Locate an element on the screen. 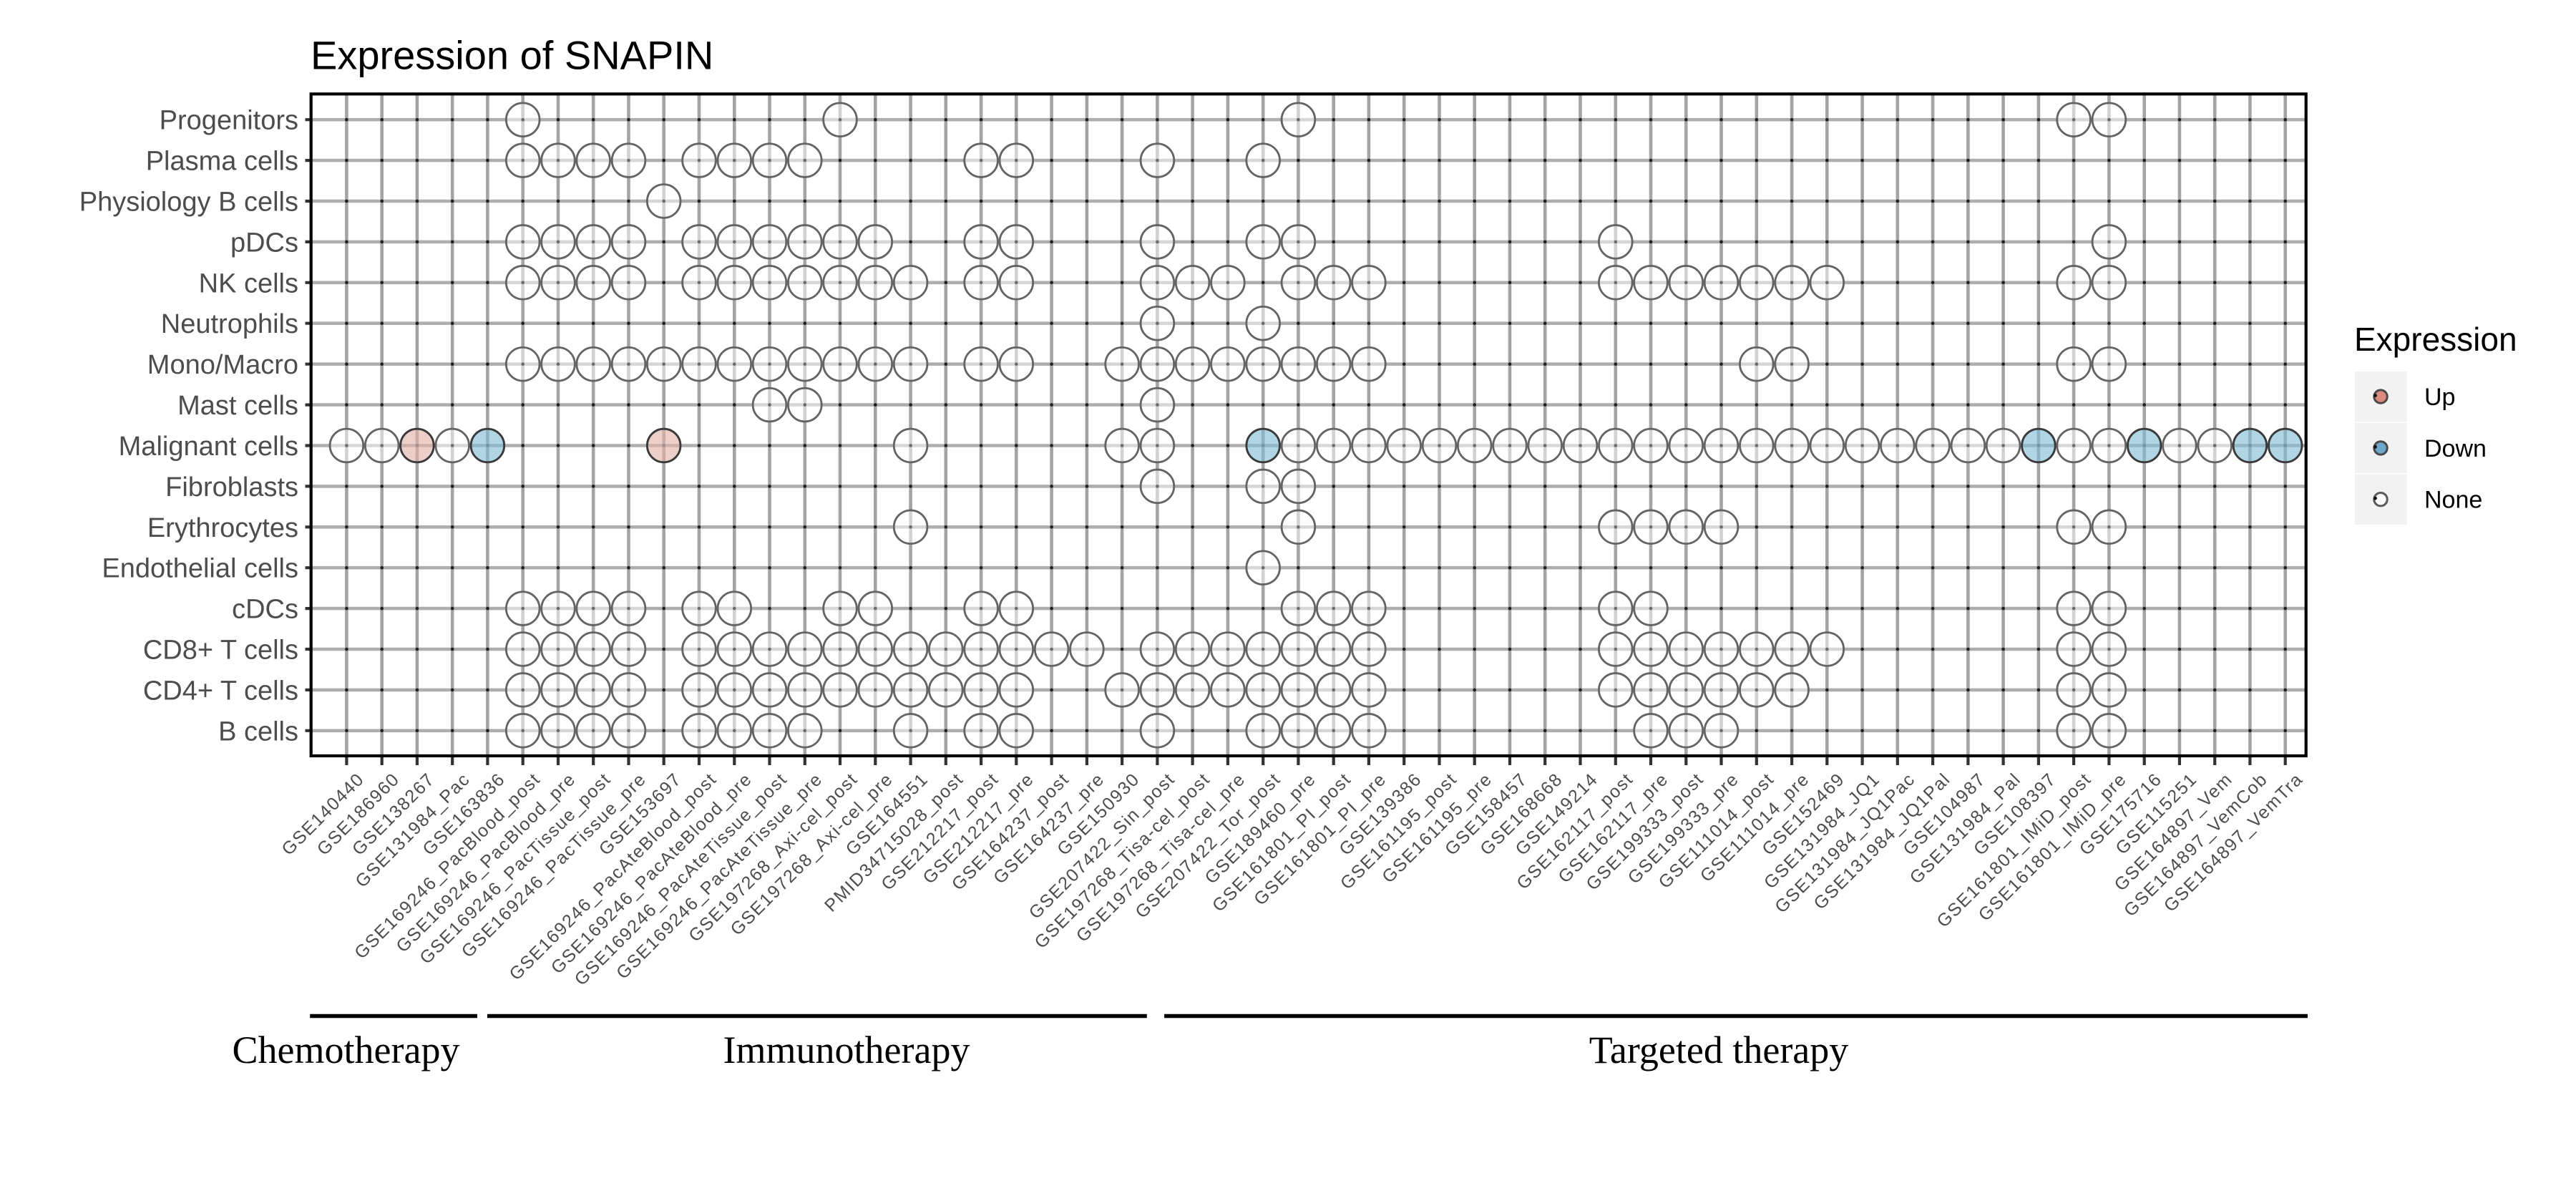 This screenshot has width=2576, height=1181. svg-text: Endothelial cells is located at coordinates (200, 569).